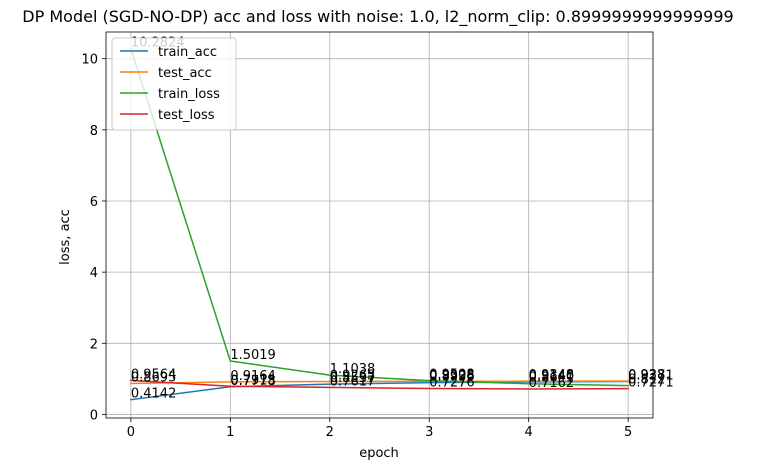 This screenshot has height=470, width=757. Describe the element at coordinates (529, 432) in the screenshot. I see `x-tick-label: 4` at that location.